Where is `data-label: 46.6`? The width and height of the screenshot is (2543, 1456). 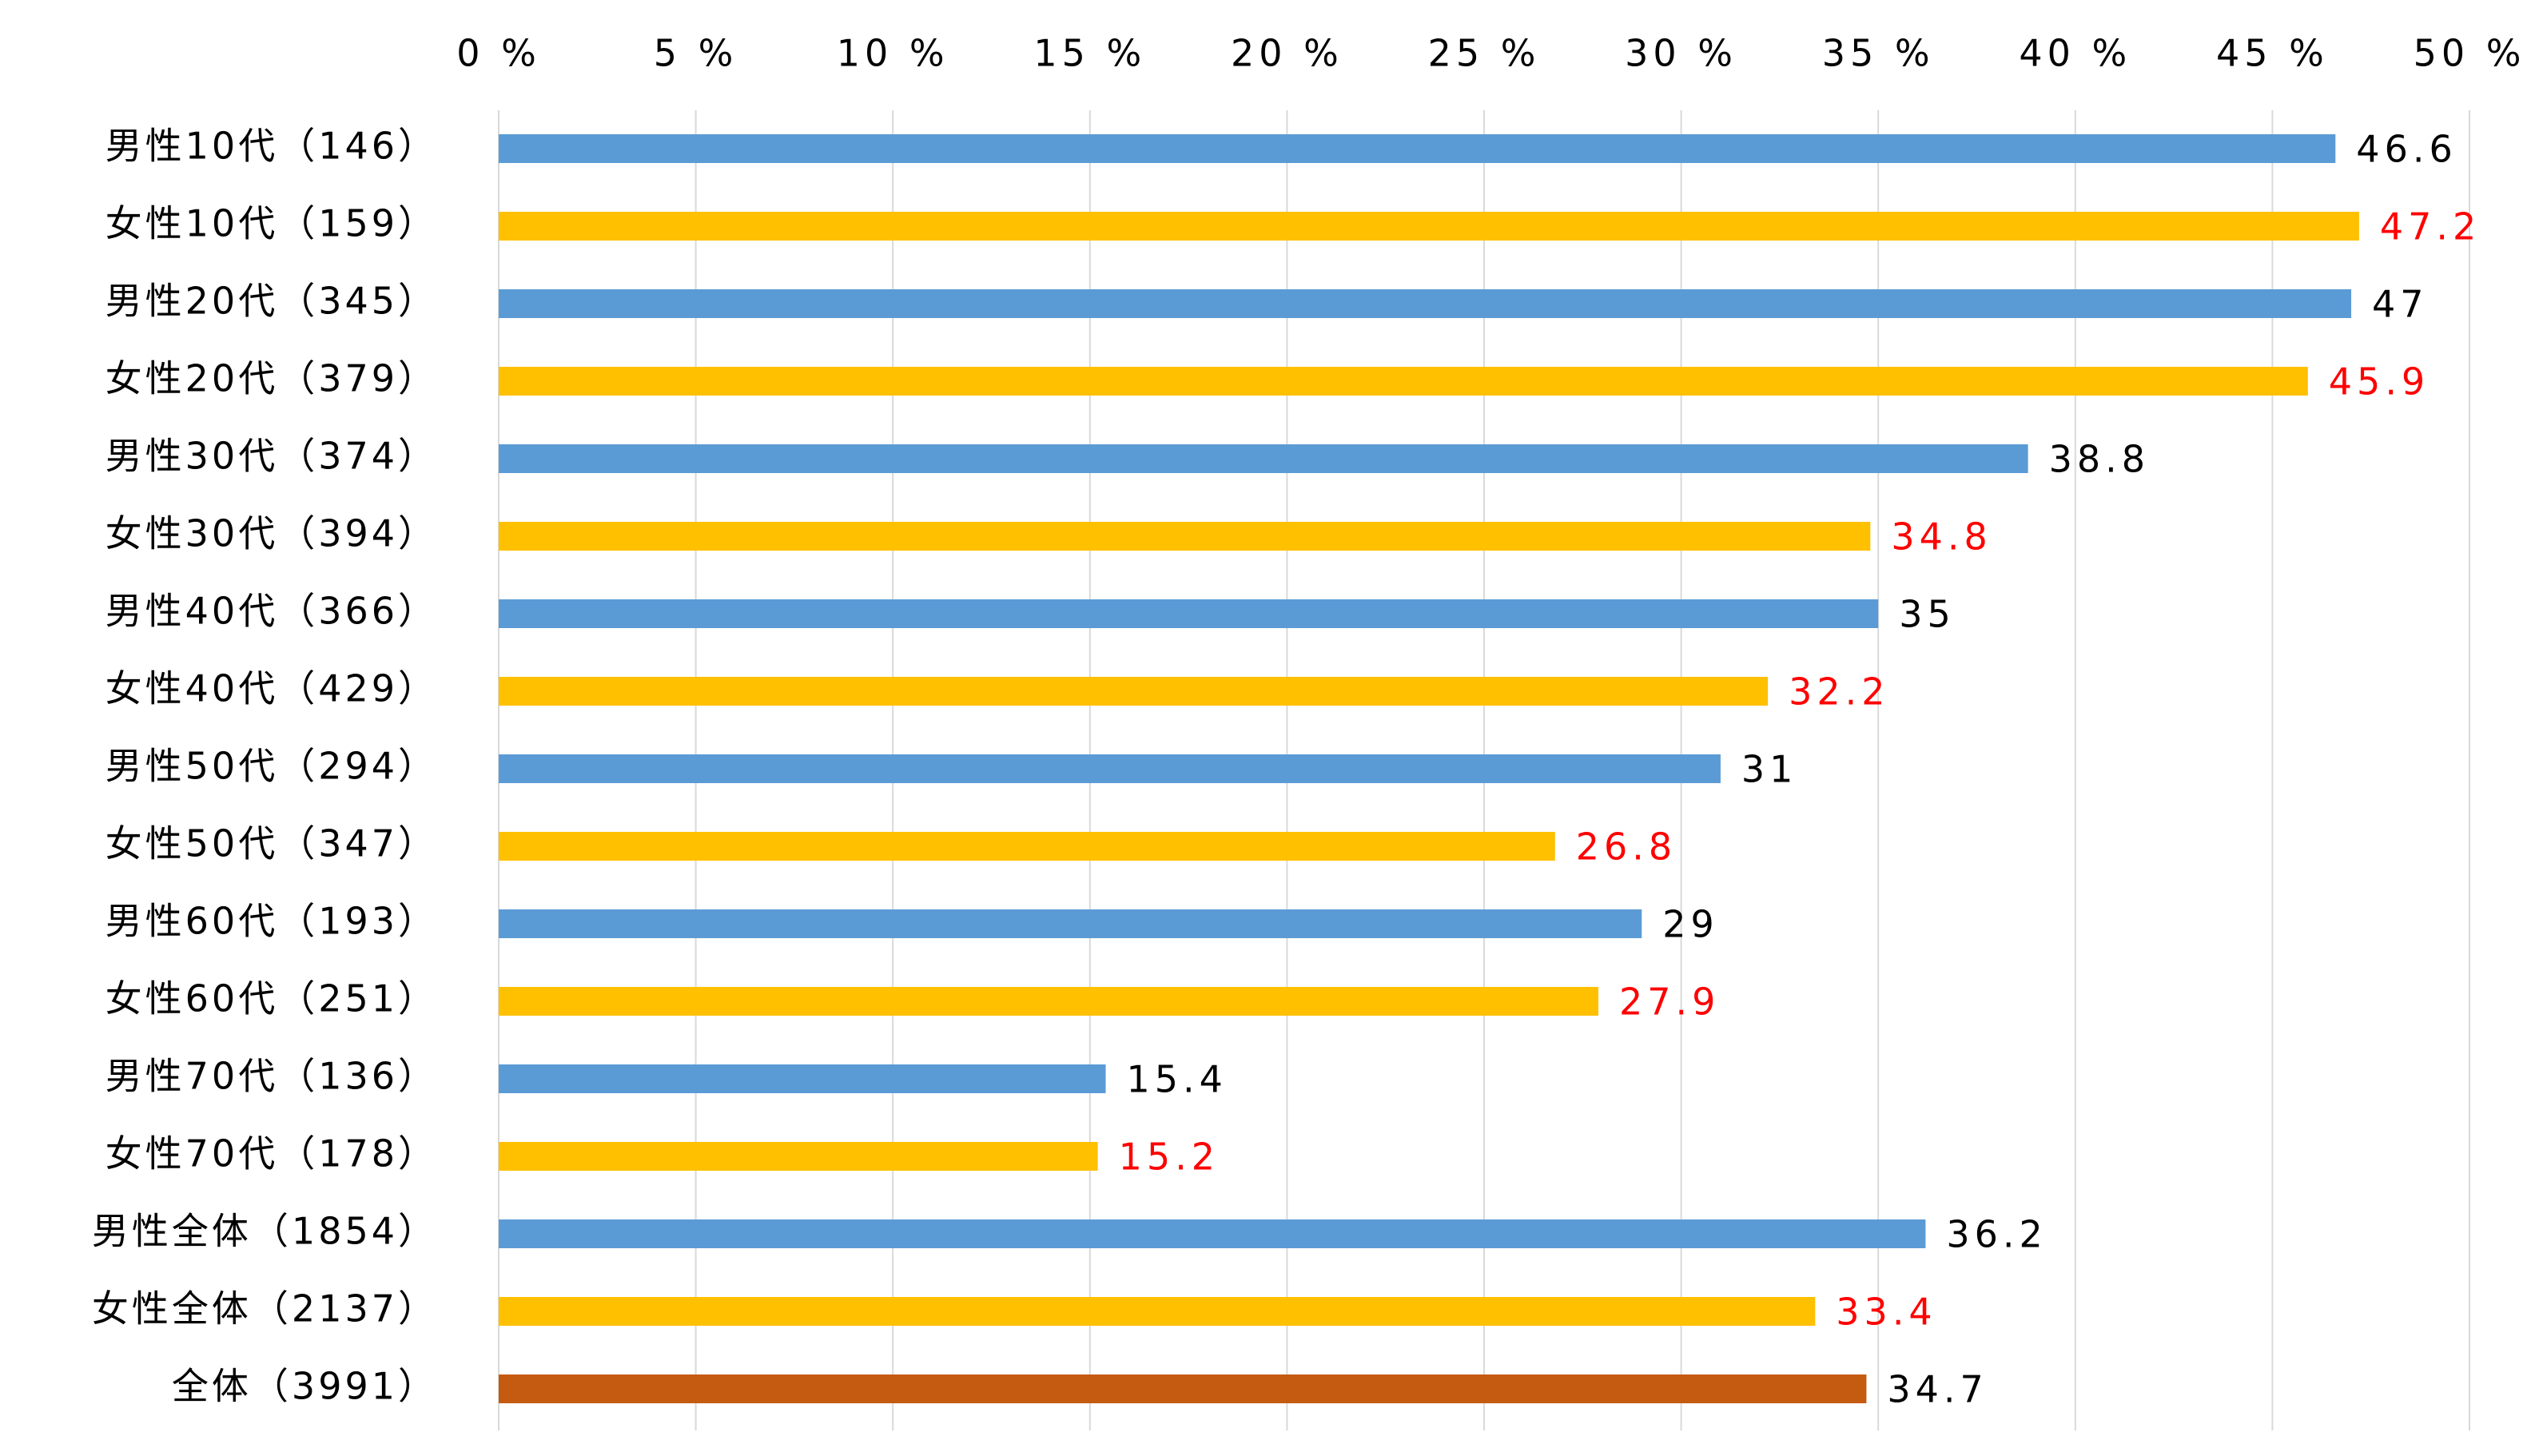
data-label: 46.6 is located at coordinates (2406, 149).